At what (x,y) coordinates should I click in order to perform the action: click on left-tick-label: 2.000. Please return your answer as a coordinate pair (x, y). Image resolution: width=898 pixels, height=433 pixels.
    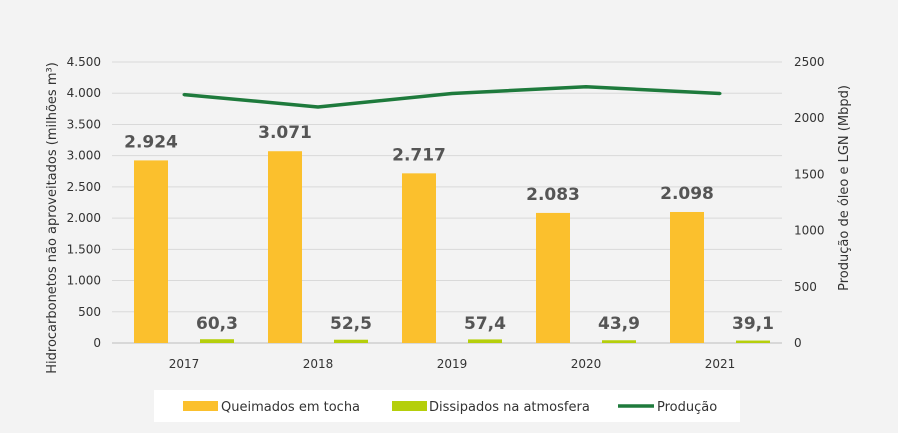
    Looking at the image, I should click on (84, 218).